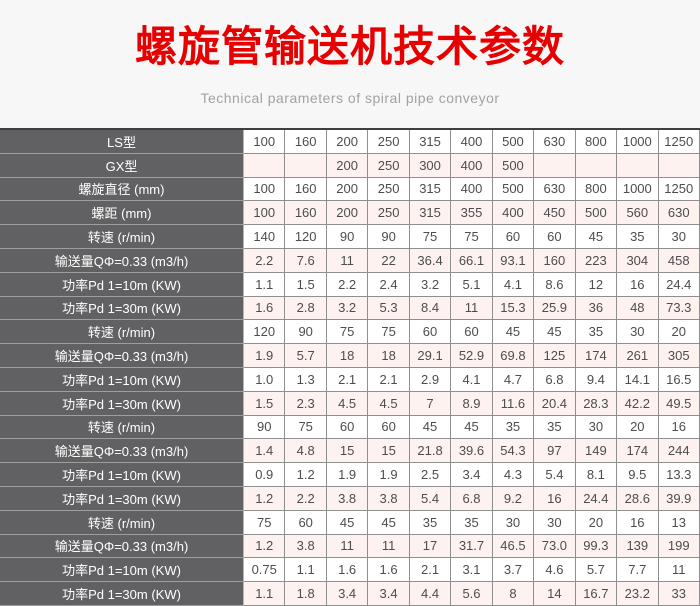 The height and width of the screenshot is (606, 700). Describe the element at coordinates (430, 475) in the screenshot. I see `table-cell: 2.5` at that location.